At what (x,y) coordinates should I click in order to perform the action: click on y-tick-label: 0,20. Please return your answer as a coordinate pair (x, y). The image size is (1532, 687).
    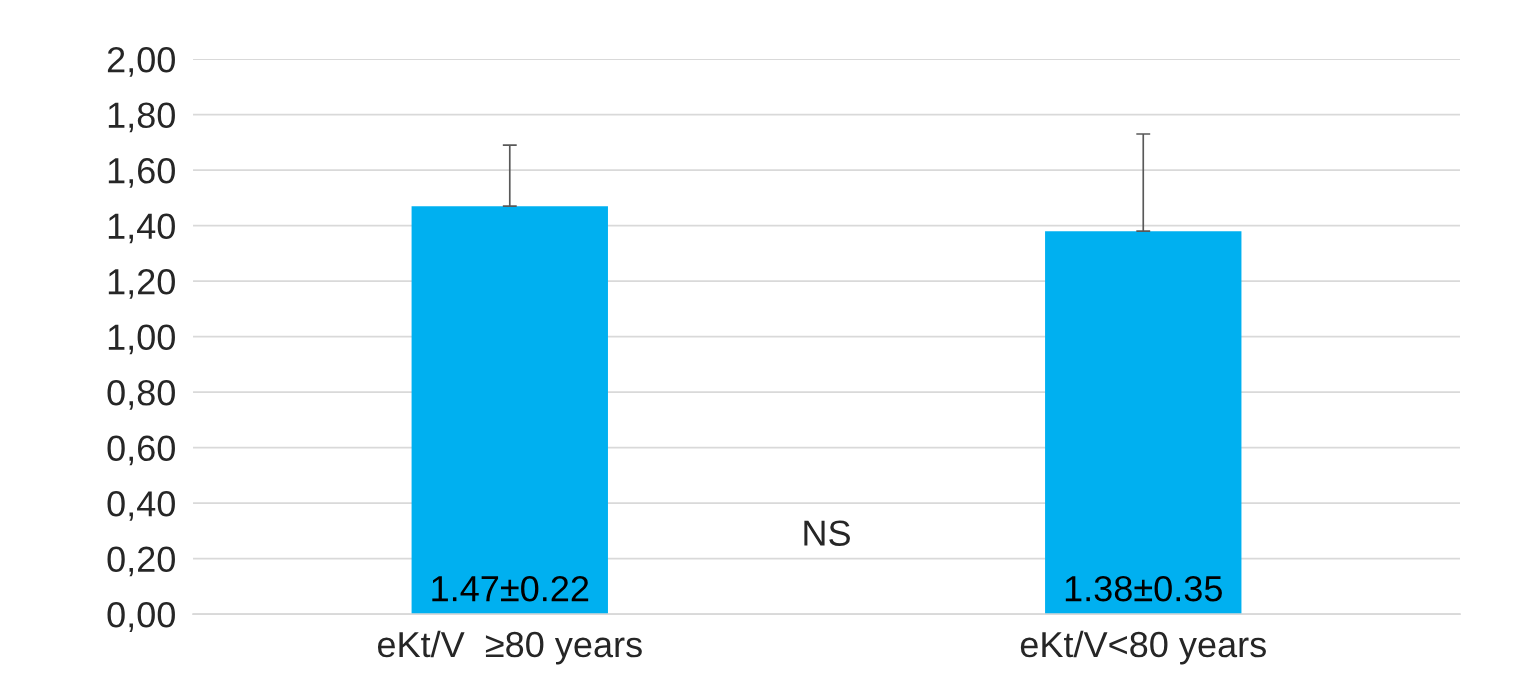
    Looking at the image, I should click on (141, 561).